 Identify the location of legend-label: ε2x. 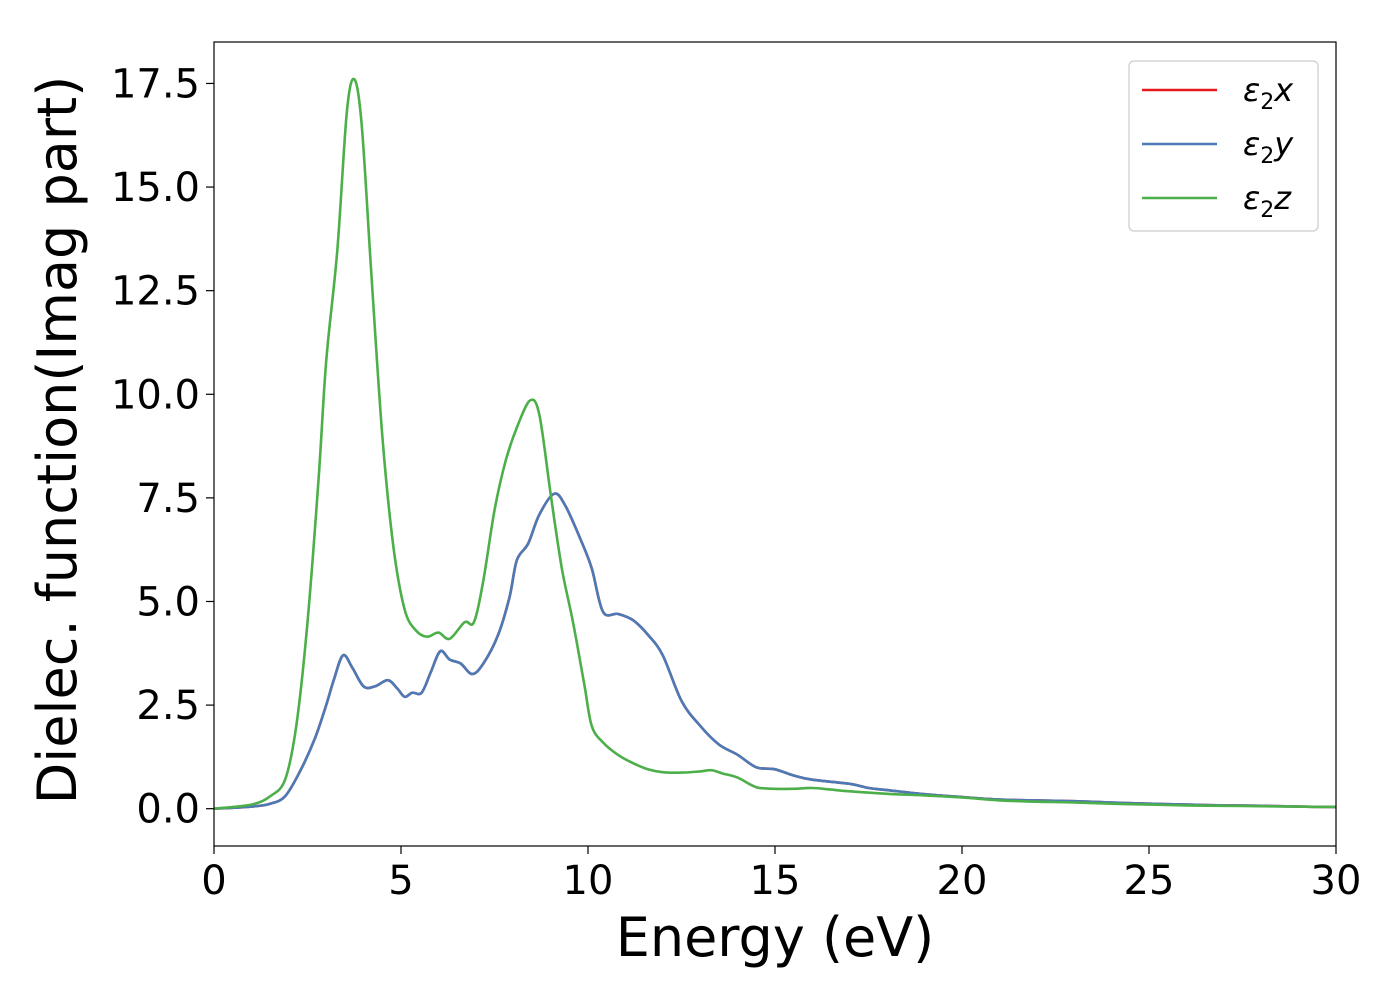
(1268, 93).